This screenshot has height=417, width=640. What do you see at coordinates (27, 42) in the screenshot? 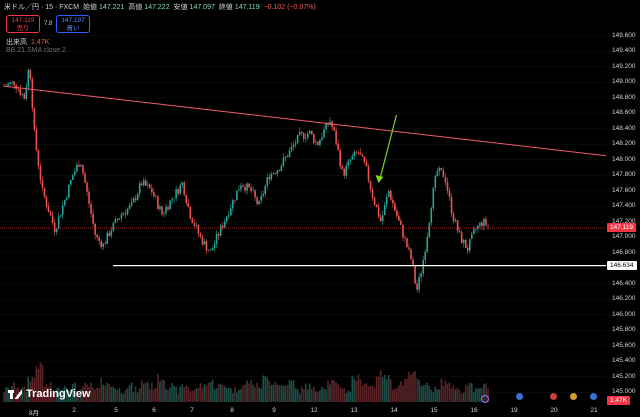
I see `volume-legend: 出来高 1.47K` at bounding box center [27, 42].